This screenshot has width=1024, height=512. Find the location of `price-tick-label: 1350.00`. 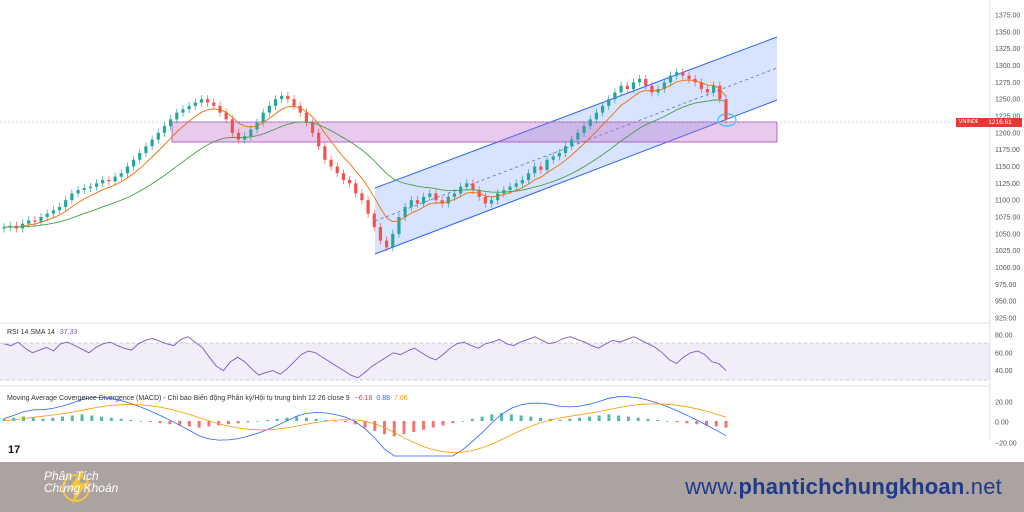

price-tick-label: 1350.00 is located at coordinates (1007, 32).